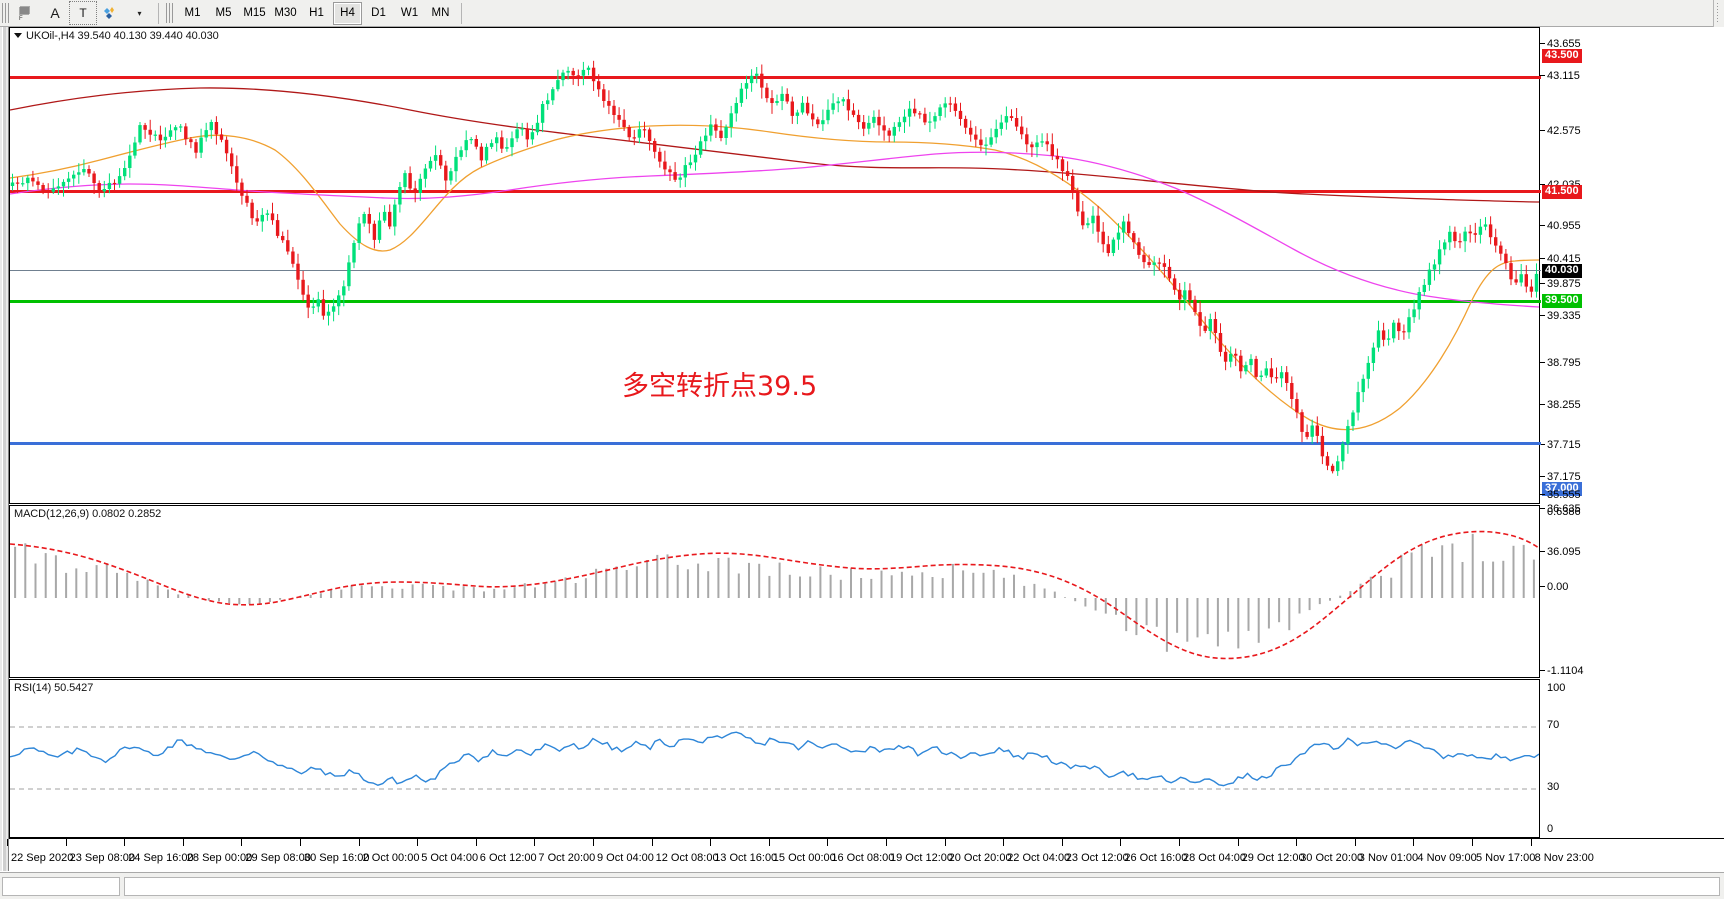 This screenshot has height=899, width=1724. What do you see at coordinates (1560, 477) in the screenshot?
I see `price-tick-11: 37.175` at bounding box center [1560, 477].